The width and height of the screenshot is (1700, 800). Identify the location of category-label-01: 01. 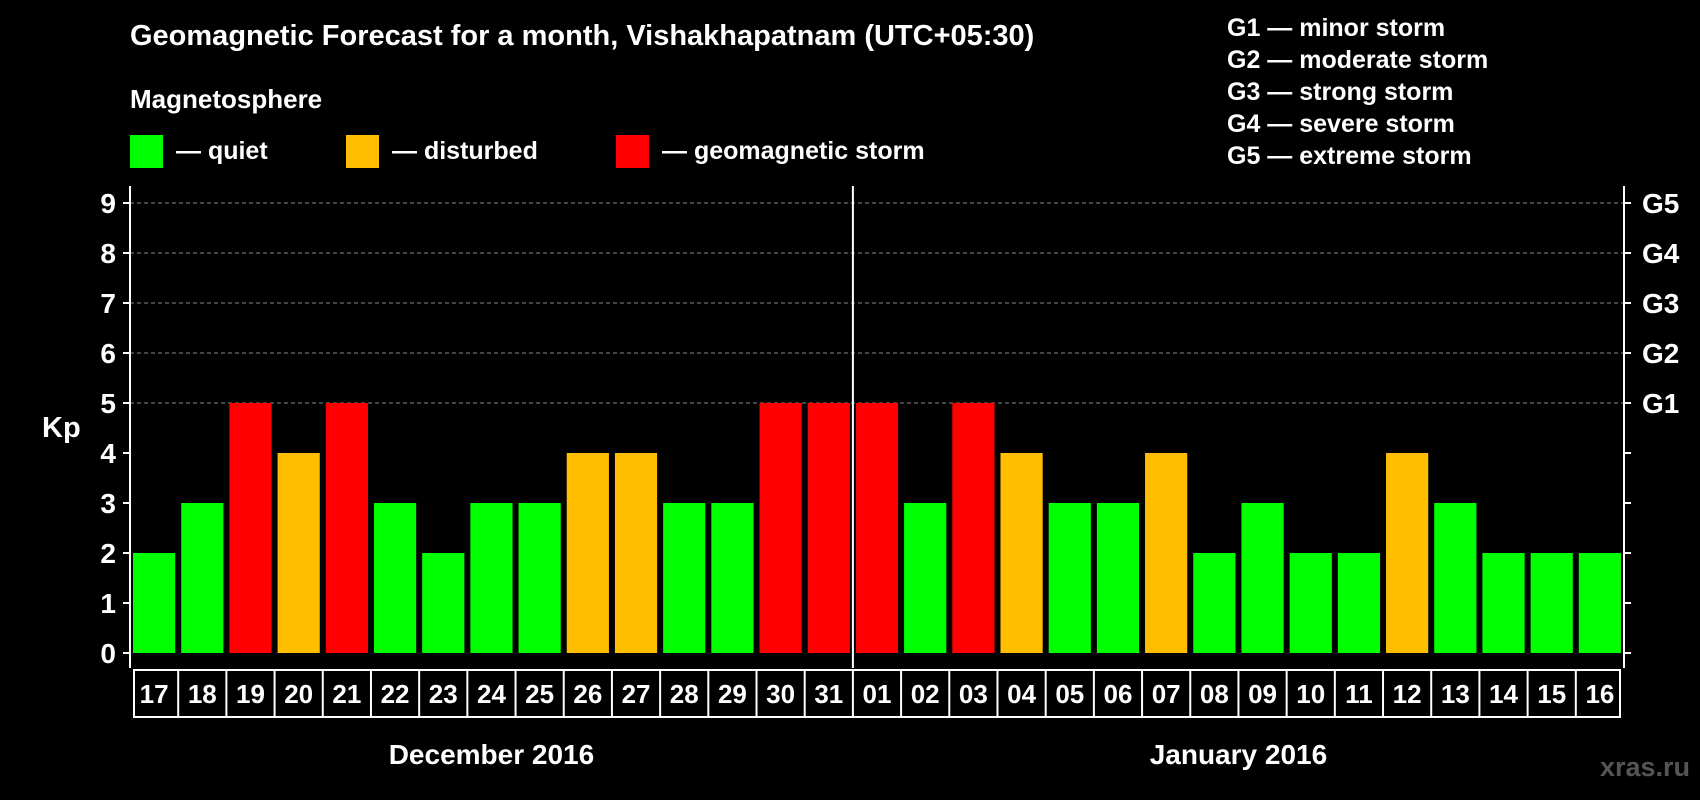
(877, 694).